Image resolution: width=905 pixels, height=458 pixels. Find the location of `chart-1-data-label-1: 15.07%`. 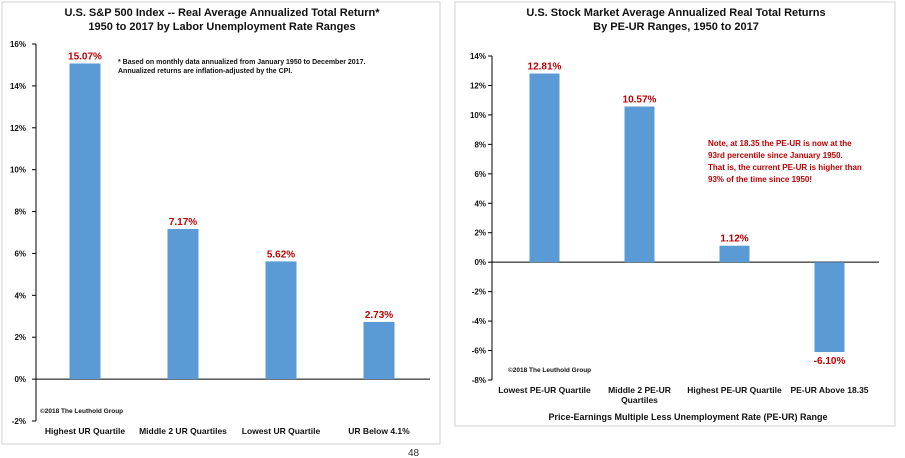

chart-1-data-label-1: 15.07% is located at coordinates (85, 56).